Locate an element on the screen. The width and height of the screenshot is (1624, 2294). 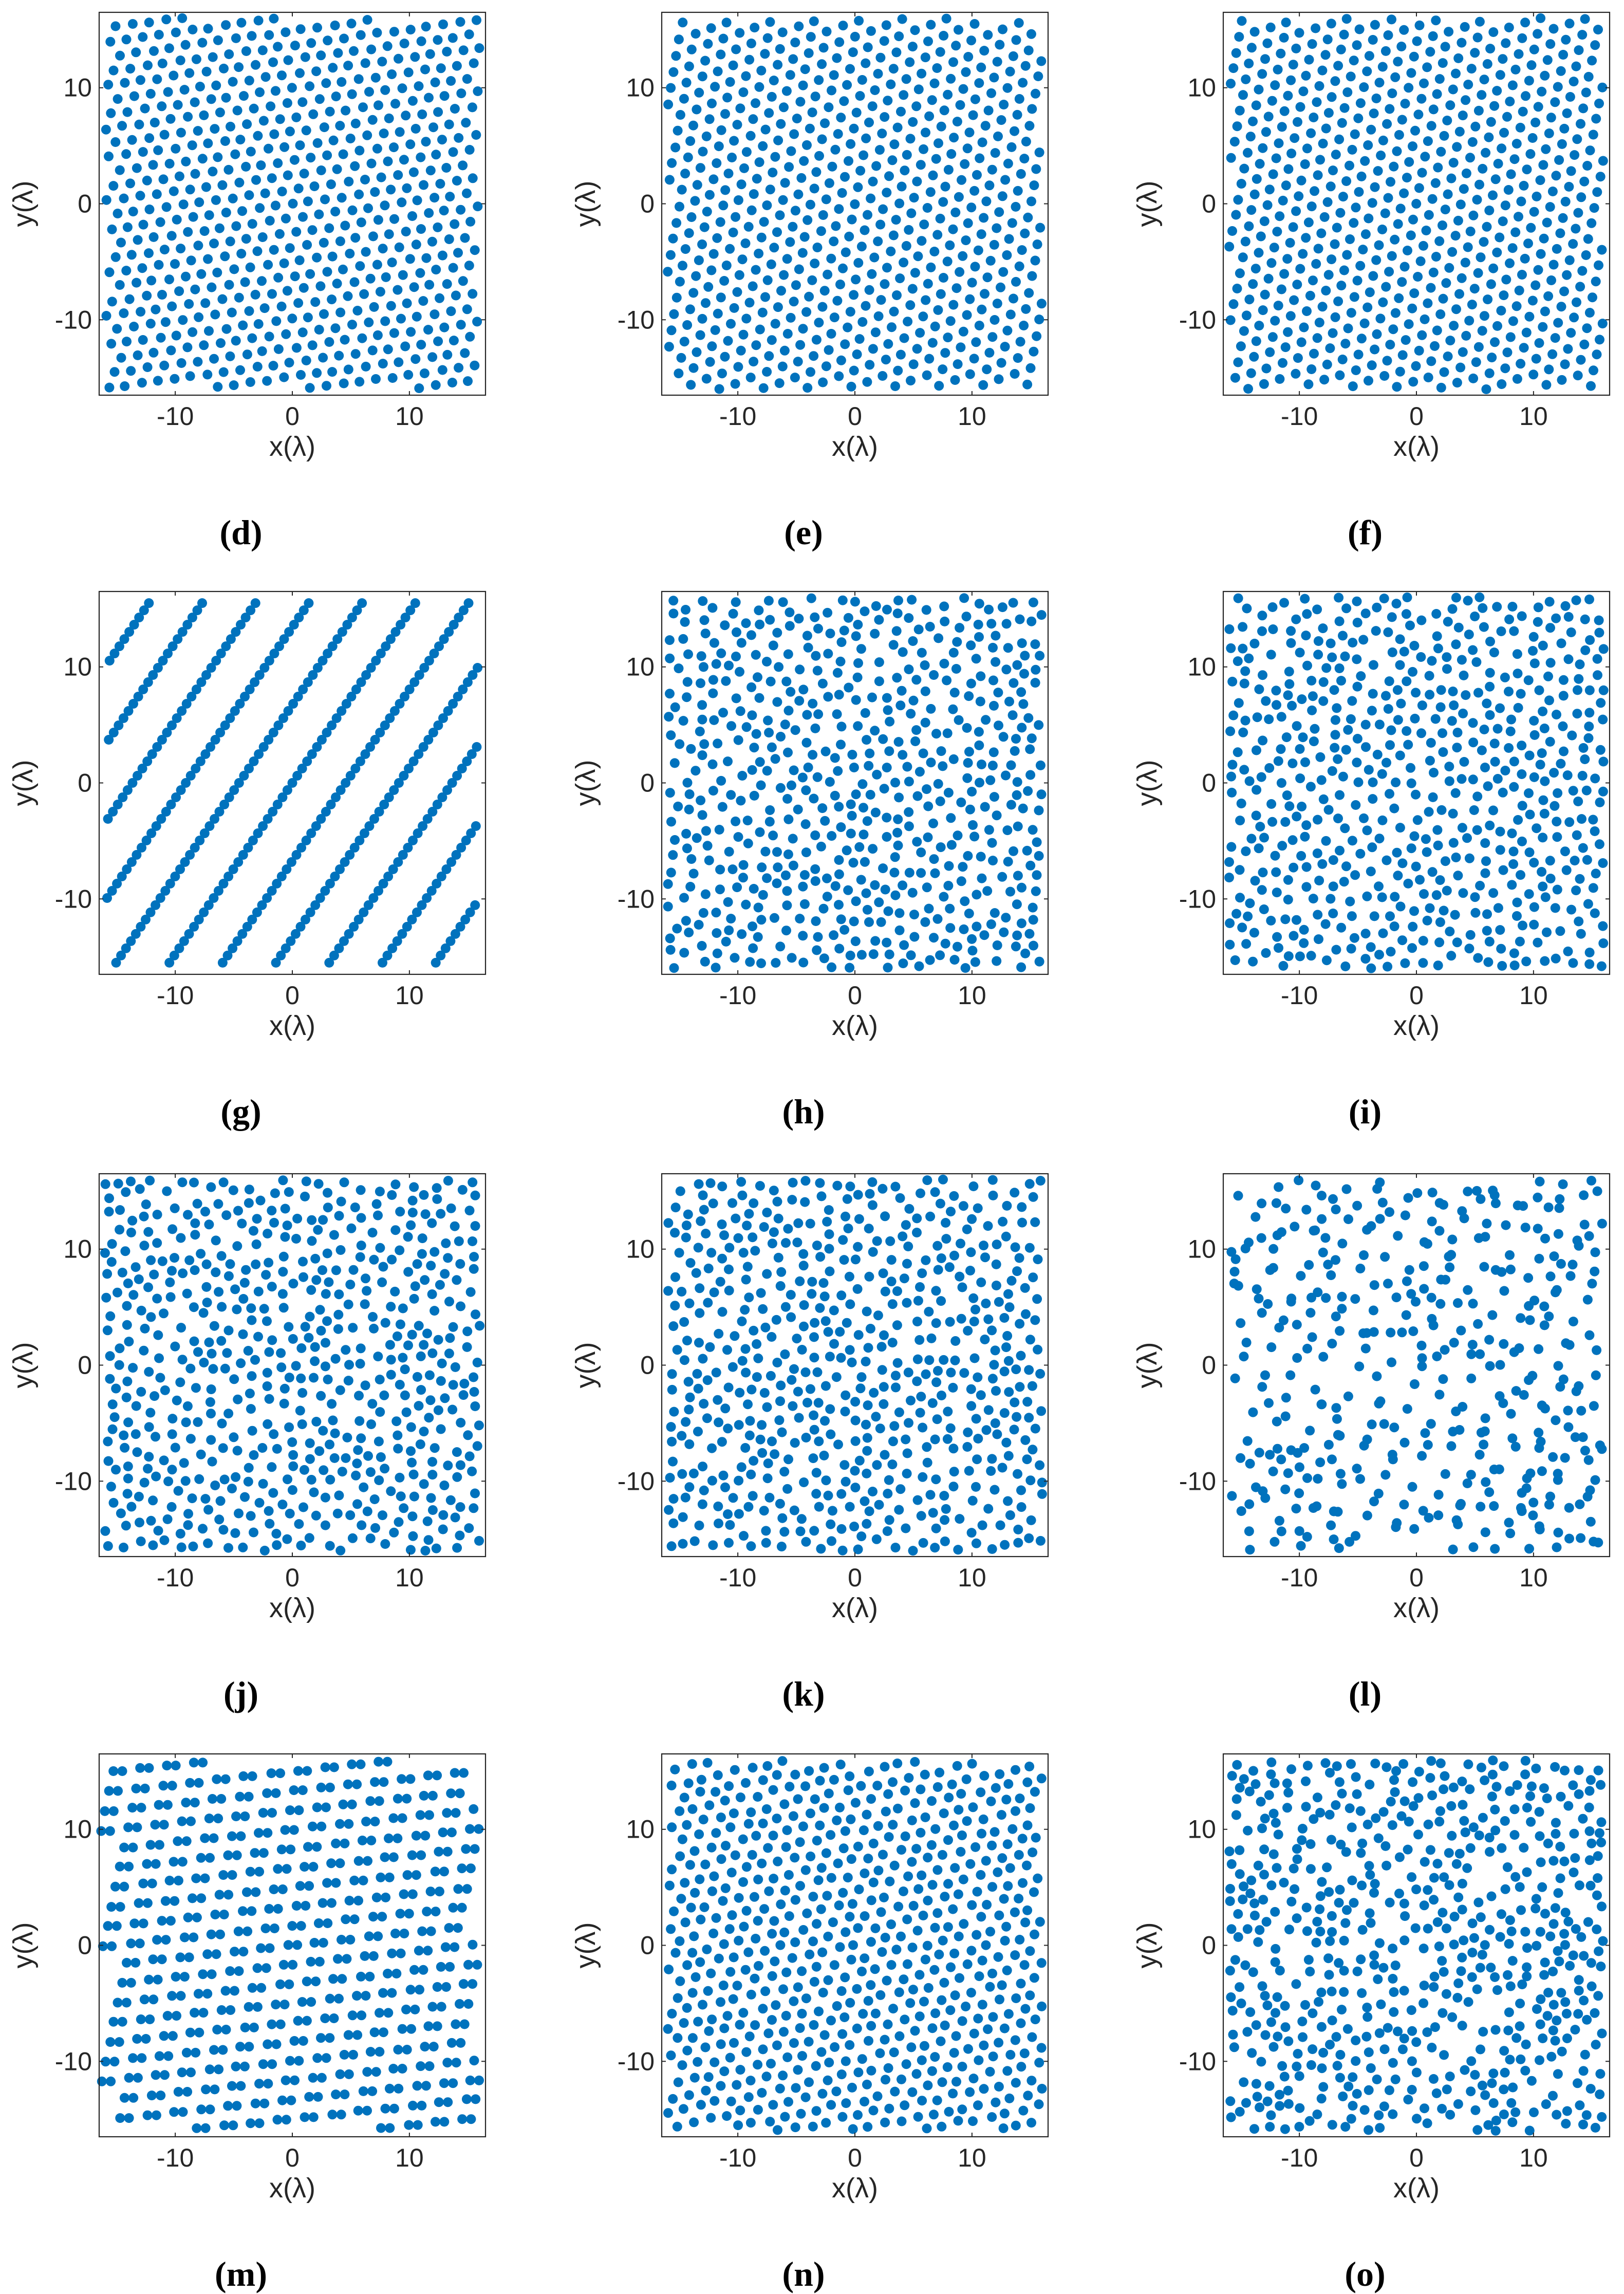
y-tick-label: 10 is located at coordinates (77, 1249).